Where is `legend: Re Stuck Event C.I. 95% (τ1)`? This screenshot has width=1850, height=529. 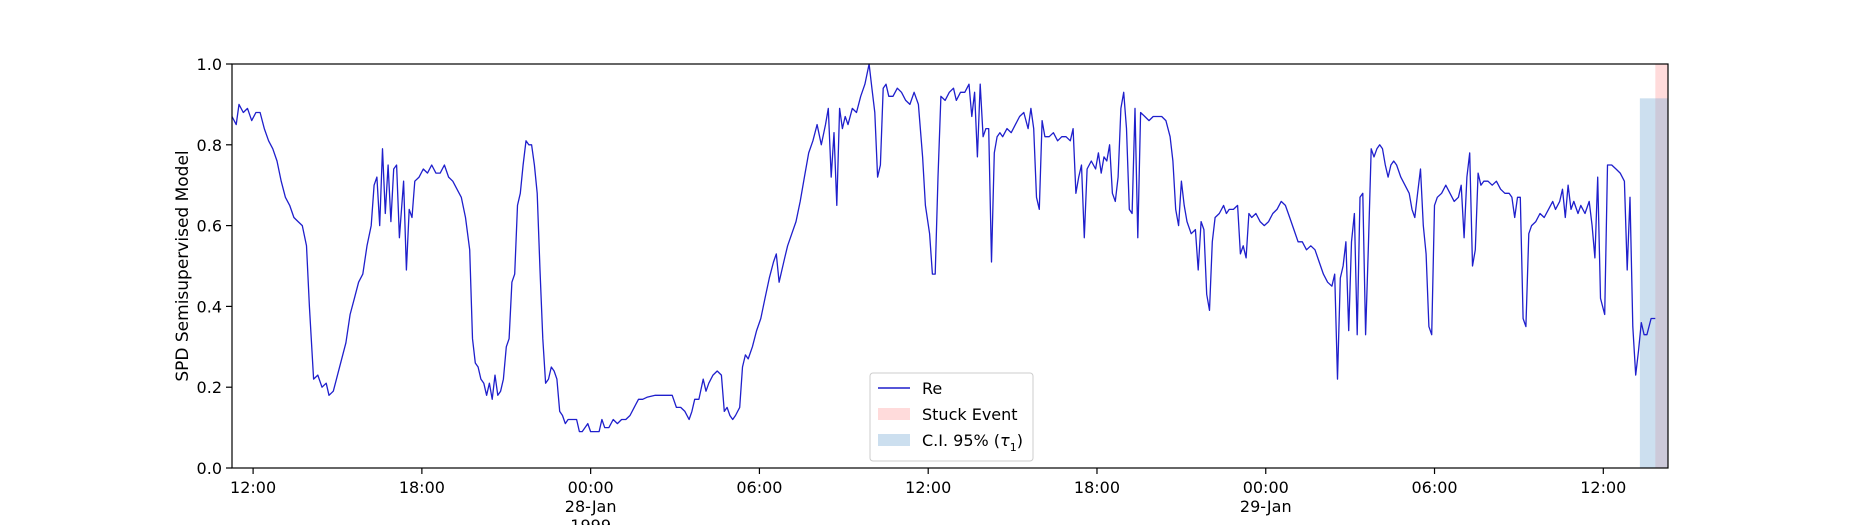 legend: Re Stuck Event C.I. 95% (τ1) is located at coordinates (951, 417).